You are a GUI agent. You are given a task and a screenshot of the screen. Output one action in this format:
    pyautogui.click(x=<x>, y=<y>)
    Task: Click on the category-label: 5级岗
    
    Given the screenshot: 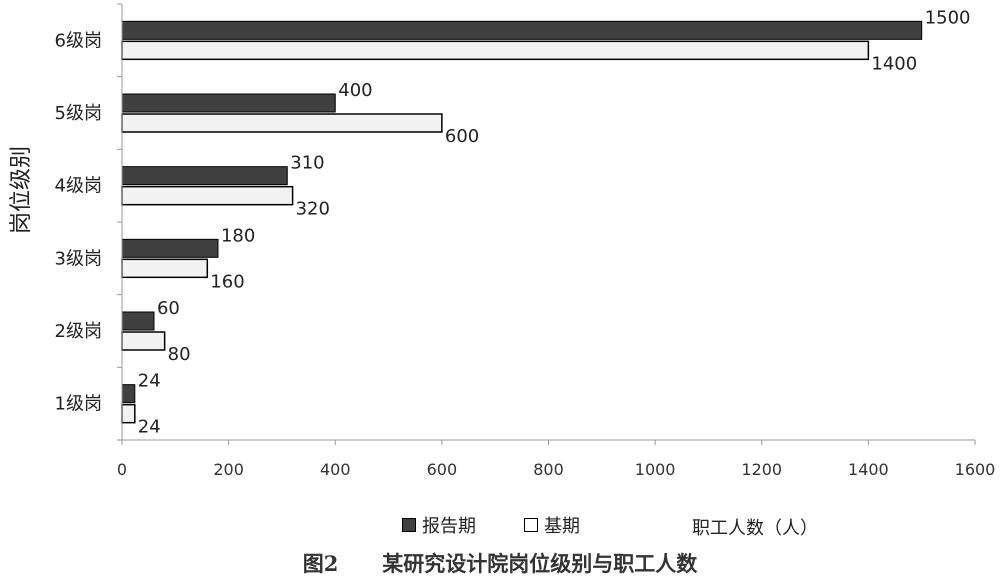 What is the action you would take?
    pyautogui.click(x=78, y=113)
    